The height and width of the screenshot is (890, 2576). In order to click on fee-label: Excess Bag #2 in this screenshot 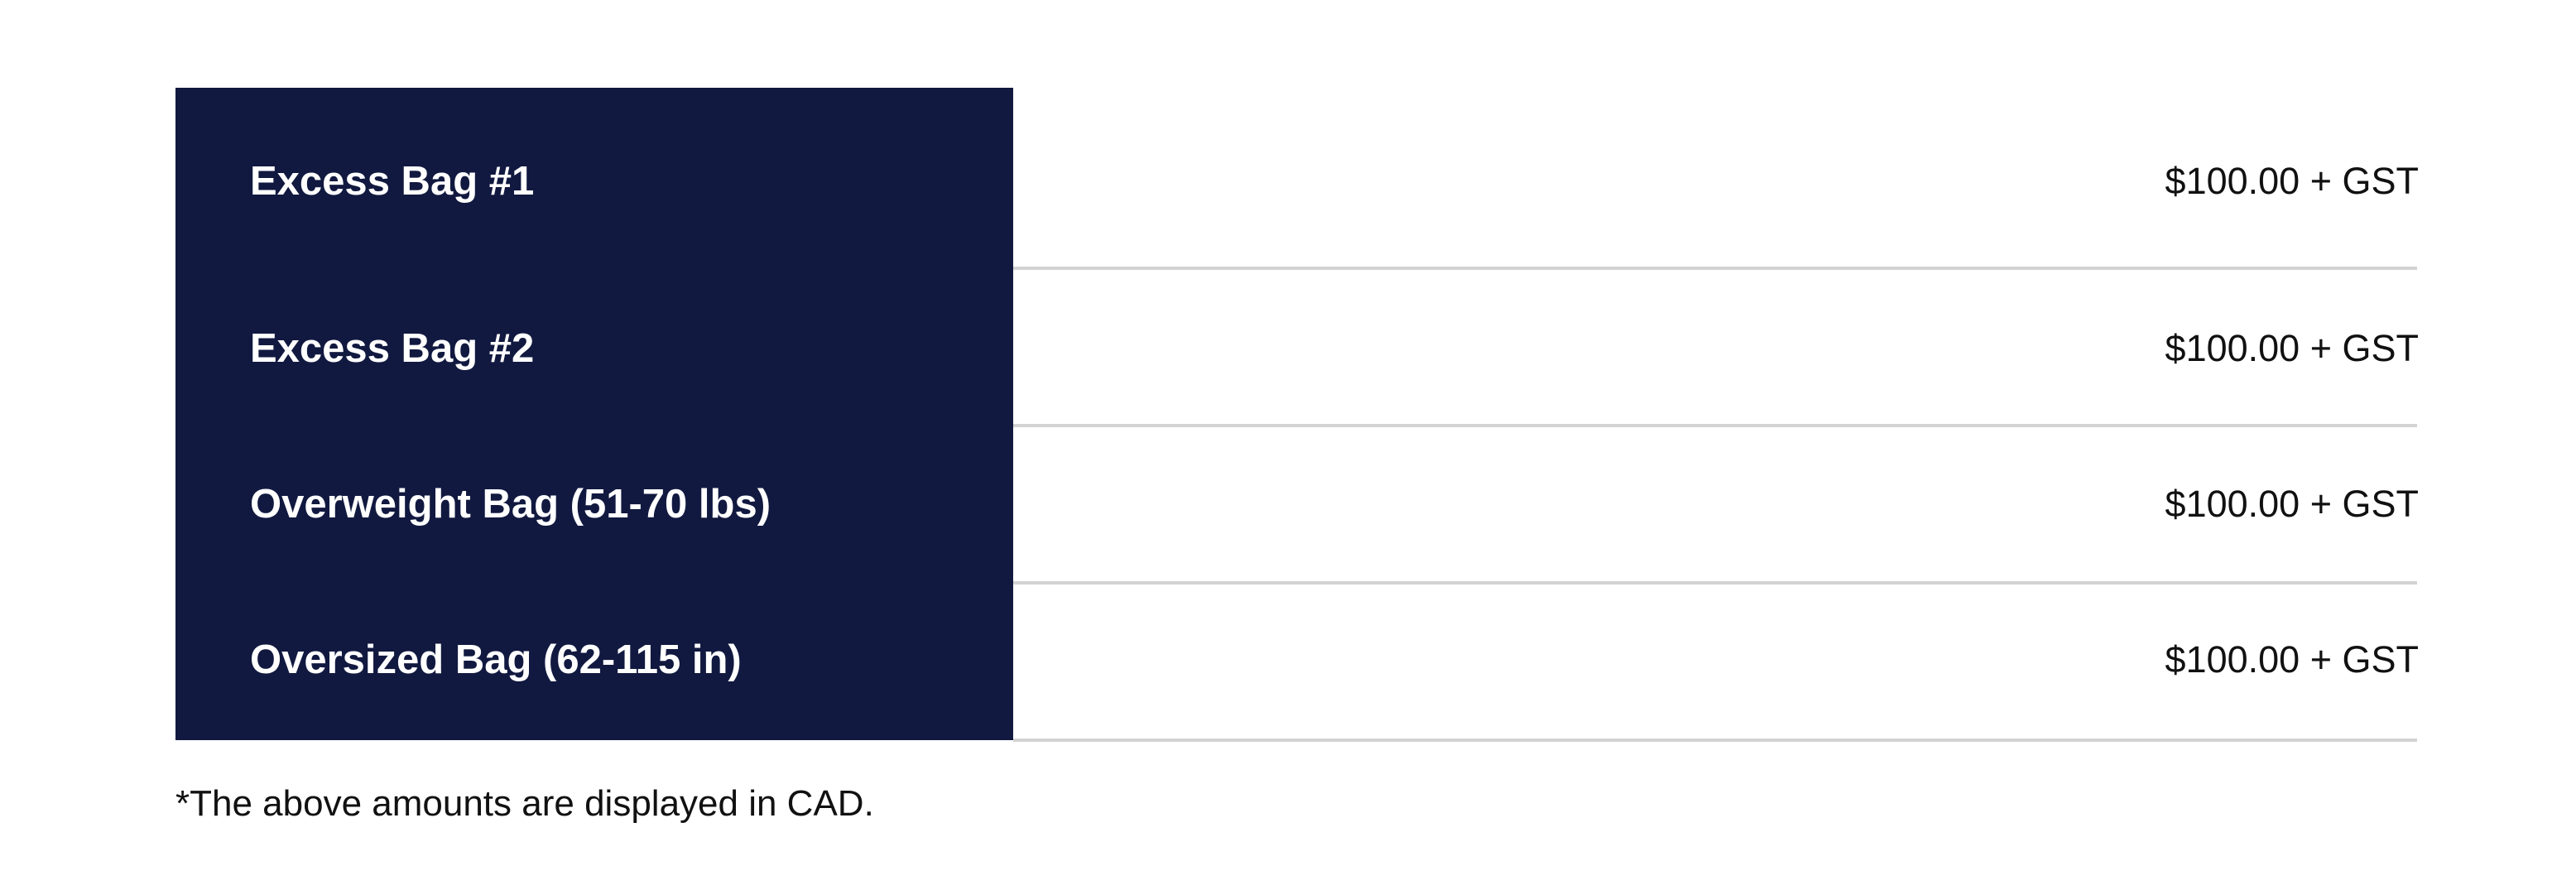, I will do `click(392, 348)`.